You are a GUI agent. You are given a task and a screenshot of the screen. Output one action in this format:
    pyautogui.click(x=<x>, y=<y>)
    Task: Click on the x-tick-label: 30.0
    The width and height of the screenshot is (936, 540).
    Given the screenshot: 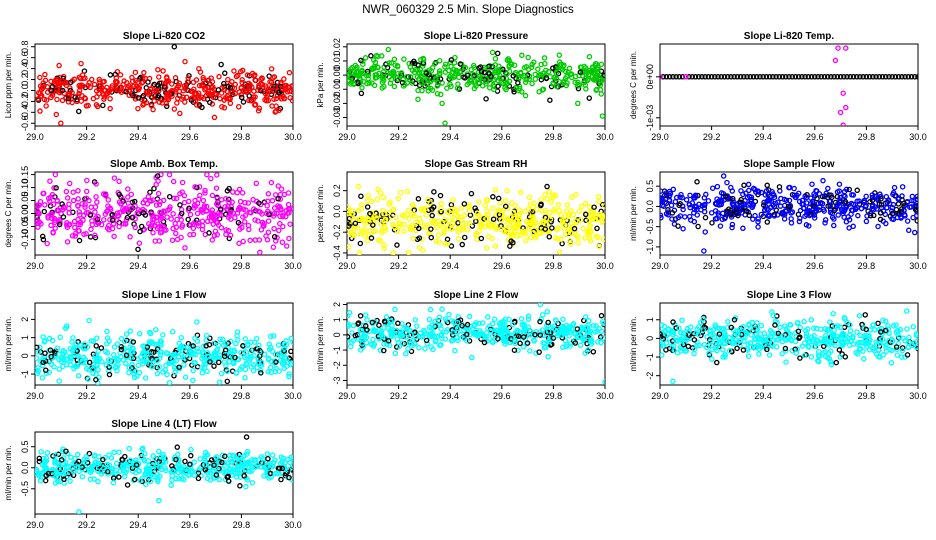 What is the action you would take?
    pyautogui.click(x=293, y=525)
    